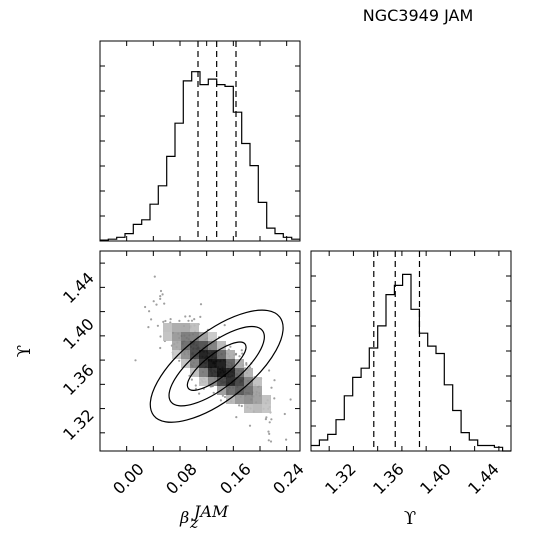 The height and width of the screenshot is (550, 550). I want to click on joint-panel-frame, so click(200, 351).